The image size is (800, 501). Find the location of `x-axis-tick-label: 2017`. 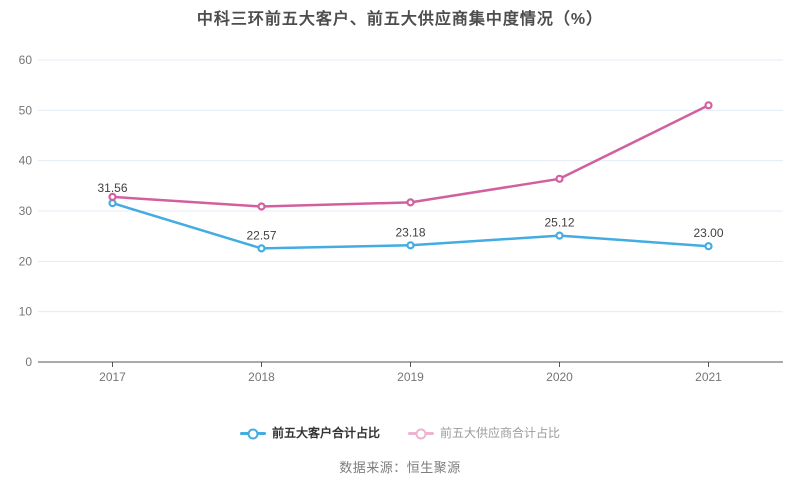

x-axis-tick-label: 2017 is located at coordinates (112, 377).